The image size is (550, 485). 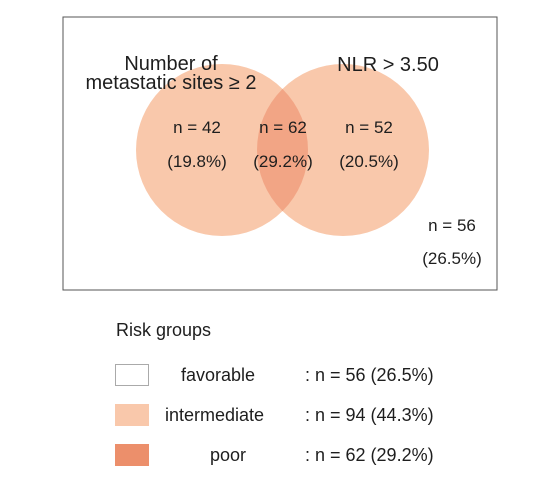 What do you see at coordinates (132, 375) in the screenshot?
I see `swatch-favorable` at bounding box center [132, 375].